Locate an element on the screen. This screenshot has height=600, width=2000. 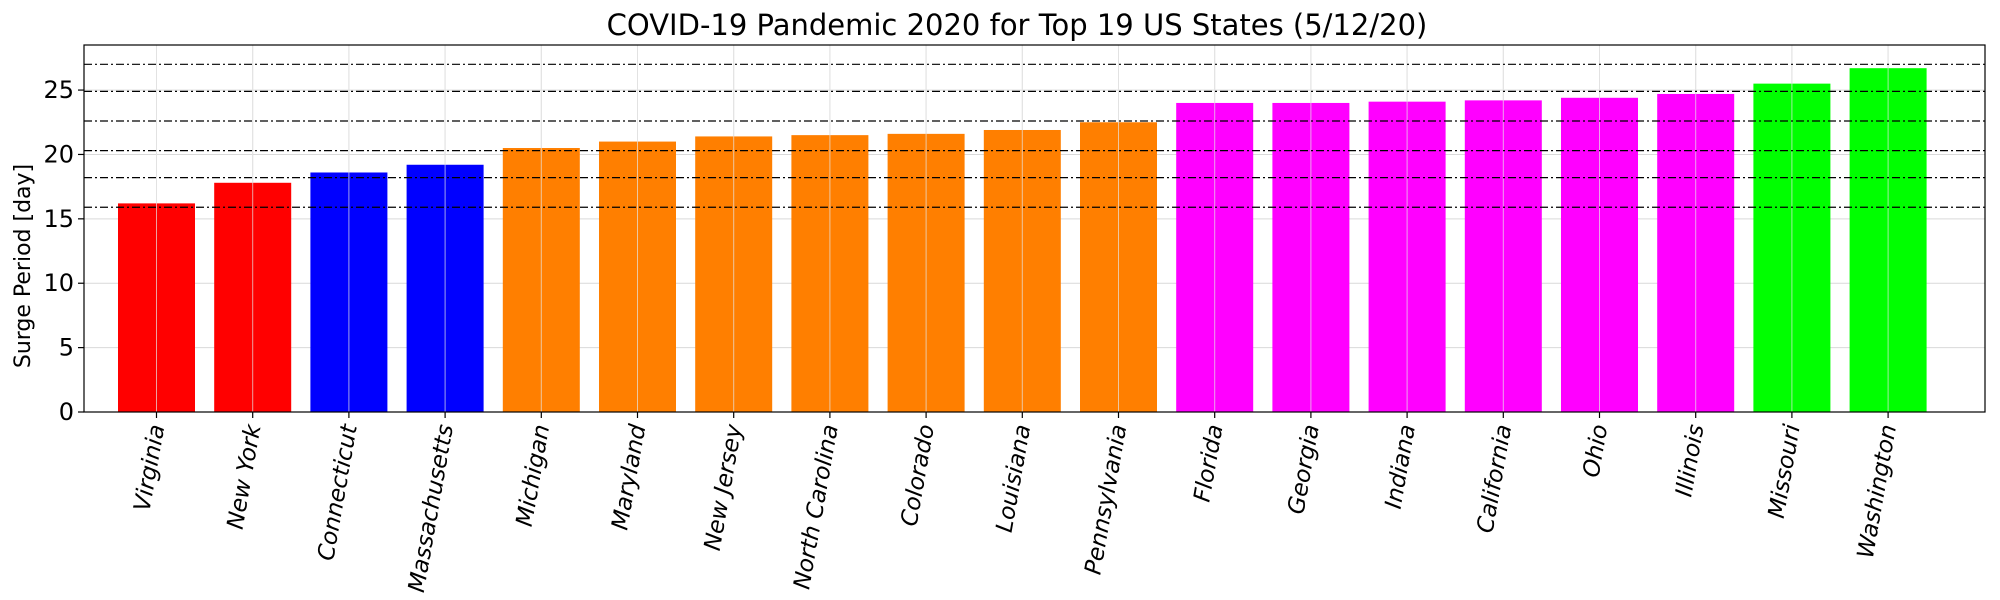
x-tick-label: Michigan is located at coordinates (534, 476).